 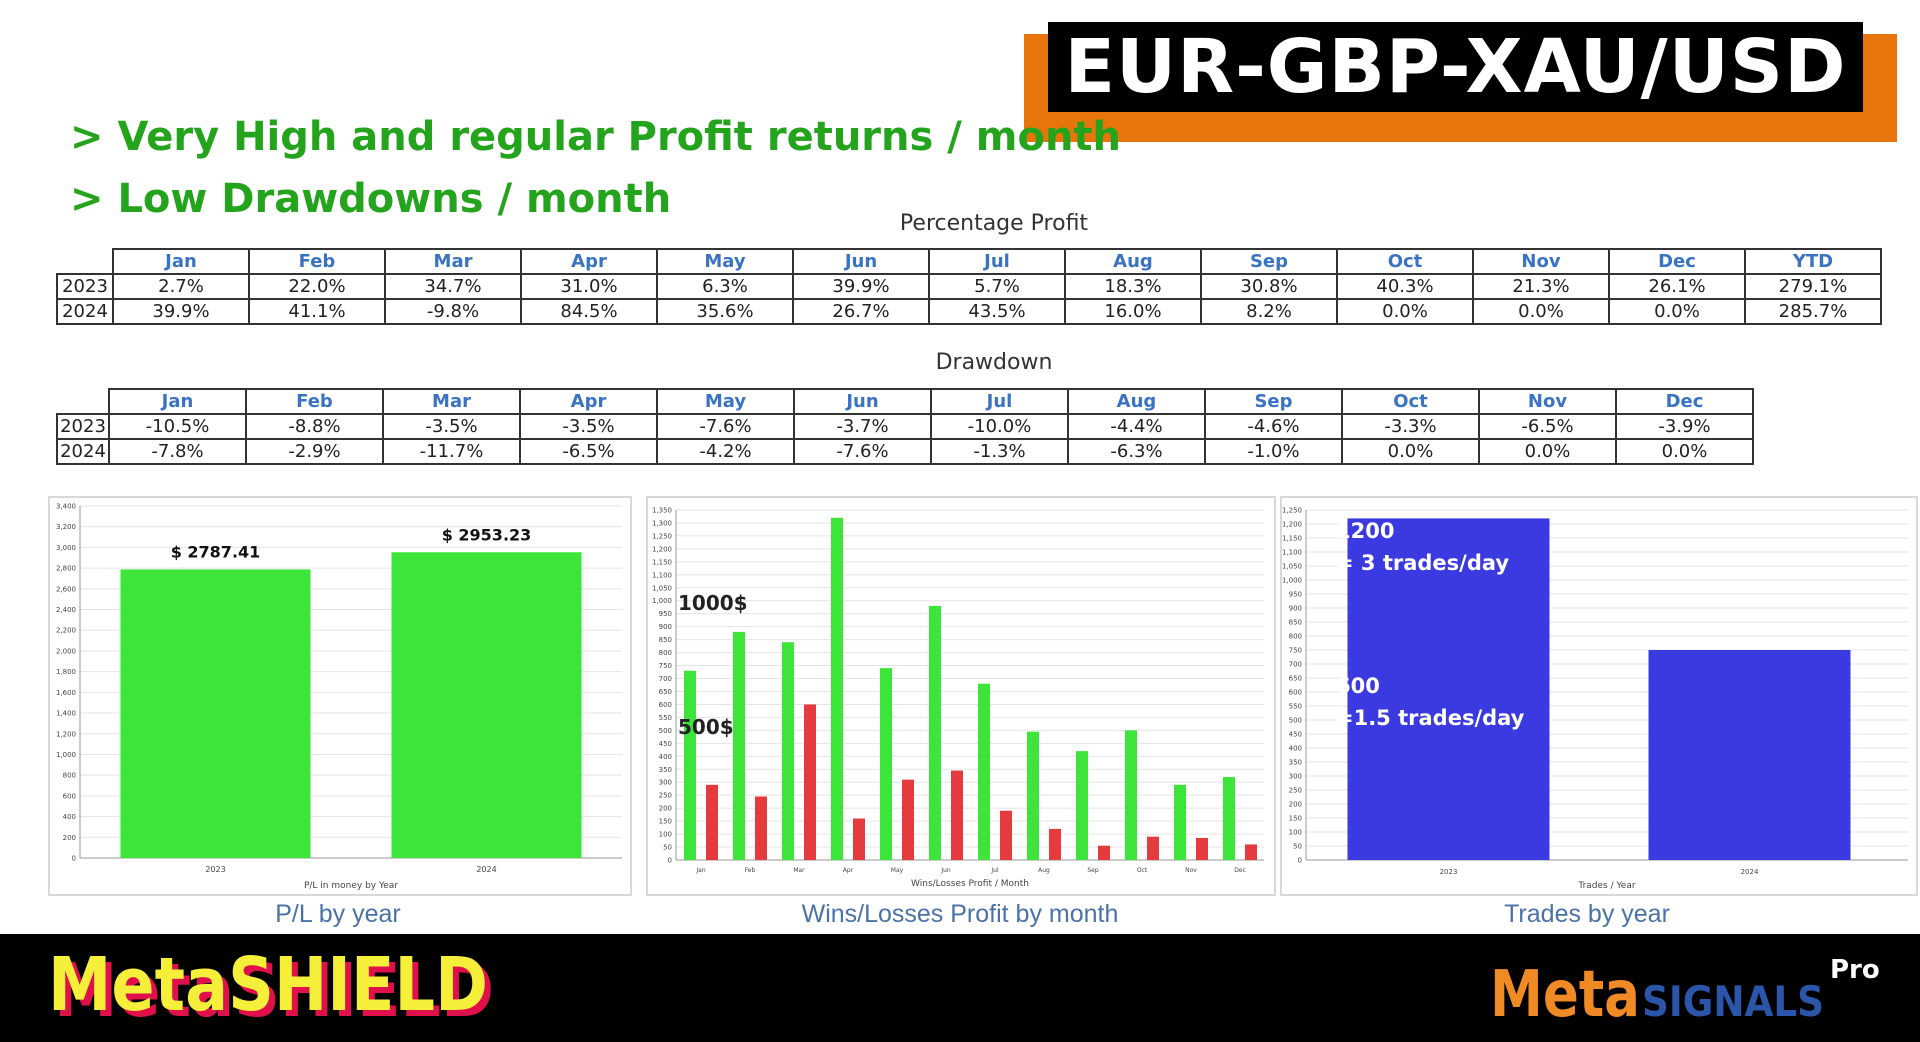 What do you see at coordinates (1133, 261) in the screenshot?
I see `column-header: Aug` at bounding box center [1133, 261].